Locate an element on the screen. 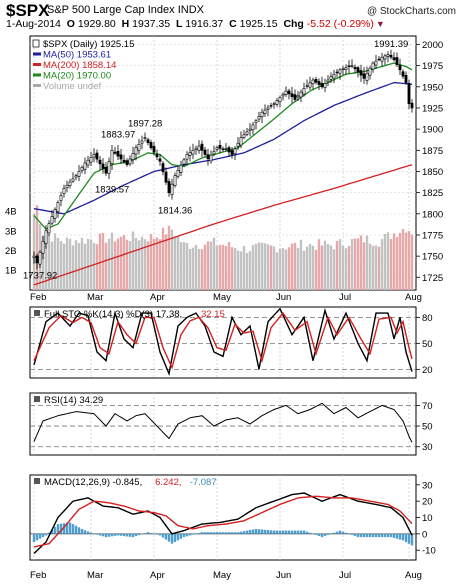 Image resolution: width=464 pixels, height=586 pixels. credit-link: @ StockCharts.com is located at coordinates (411, 11).